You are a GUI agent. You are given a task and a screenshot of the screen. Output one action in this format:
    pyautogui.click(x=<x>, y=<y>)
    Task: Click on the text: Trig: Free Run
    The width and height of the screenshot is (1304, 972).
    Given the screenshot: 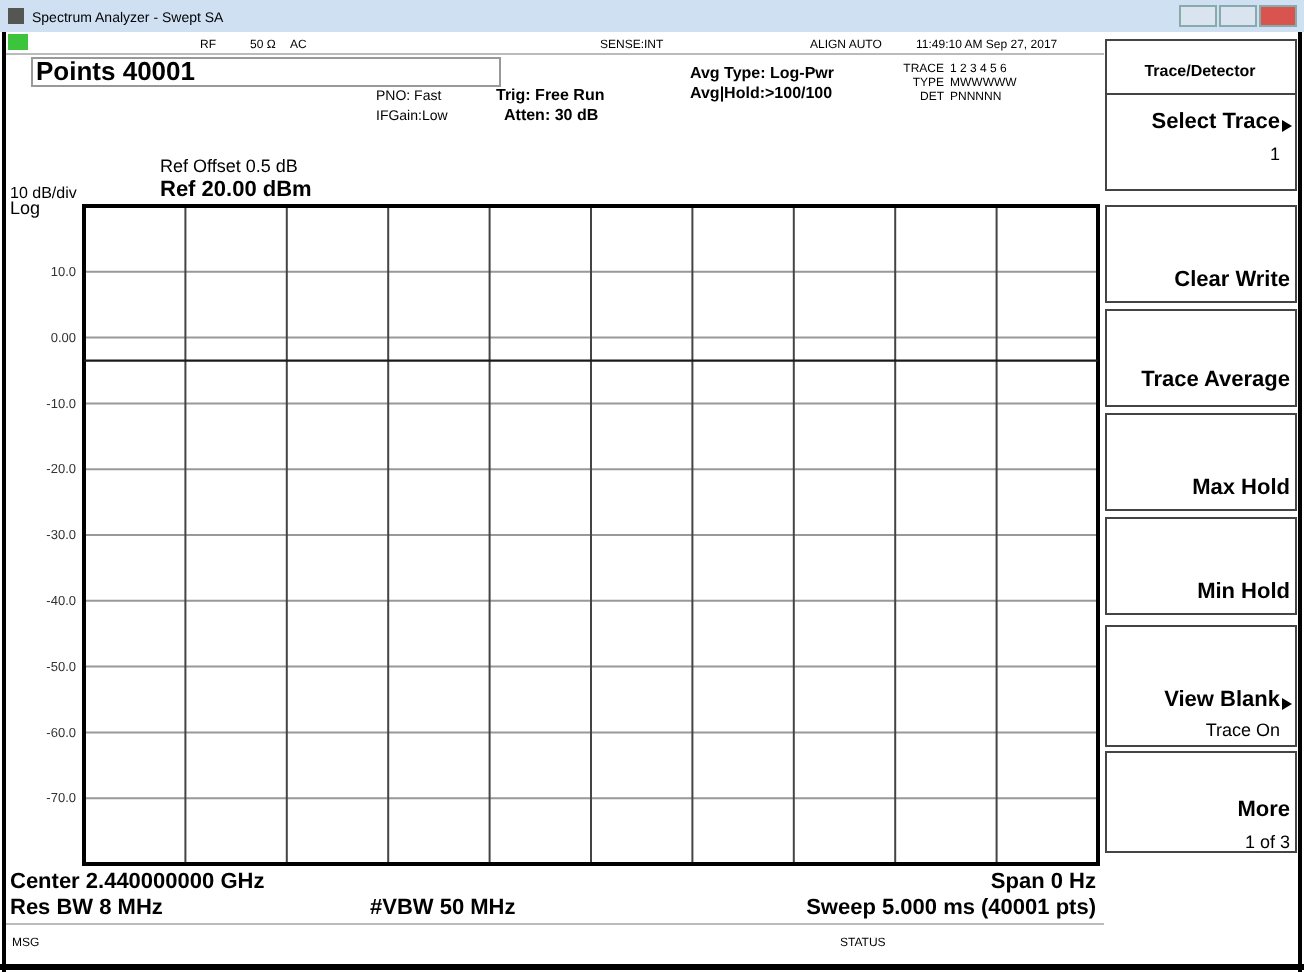 What is the action you would take?
    pyautogui.click(x=550, y=95)
    